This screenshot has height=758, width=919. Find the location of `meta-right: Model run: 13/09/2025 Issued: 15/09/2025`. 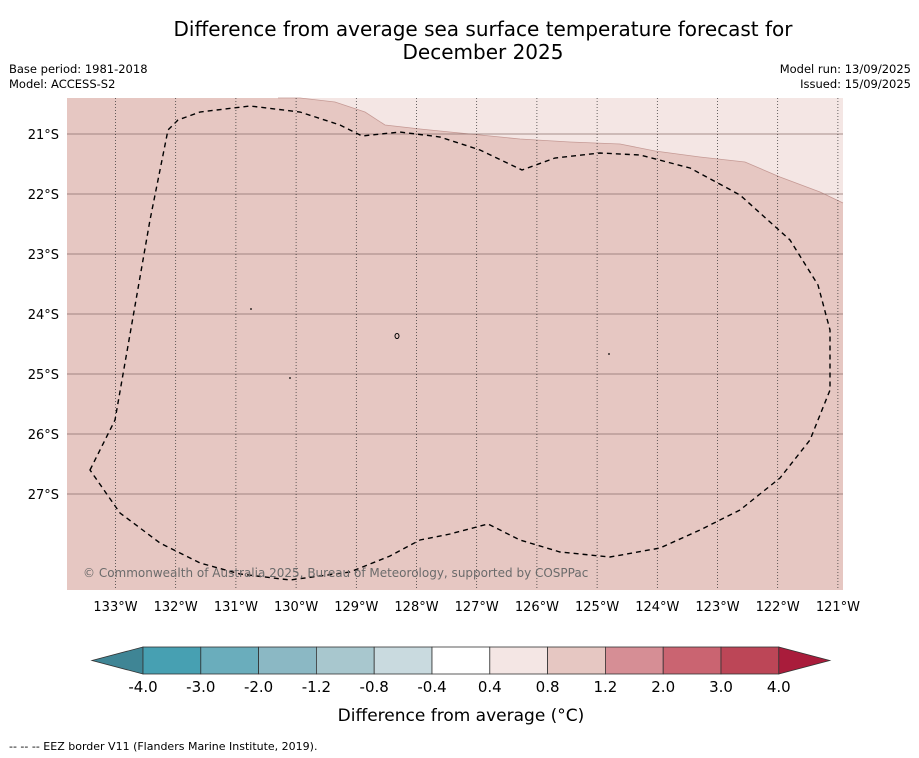

meta-right: Model run: 13/09/2025 Issued: 15/09/2025 is located at coordinates (845, 77).